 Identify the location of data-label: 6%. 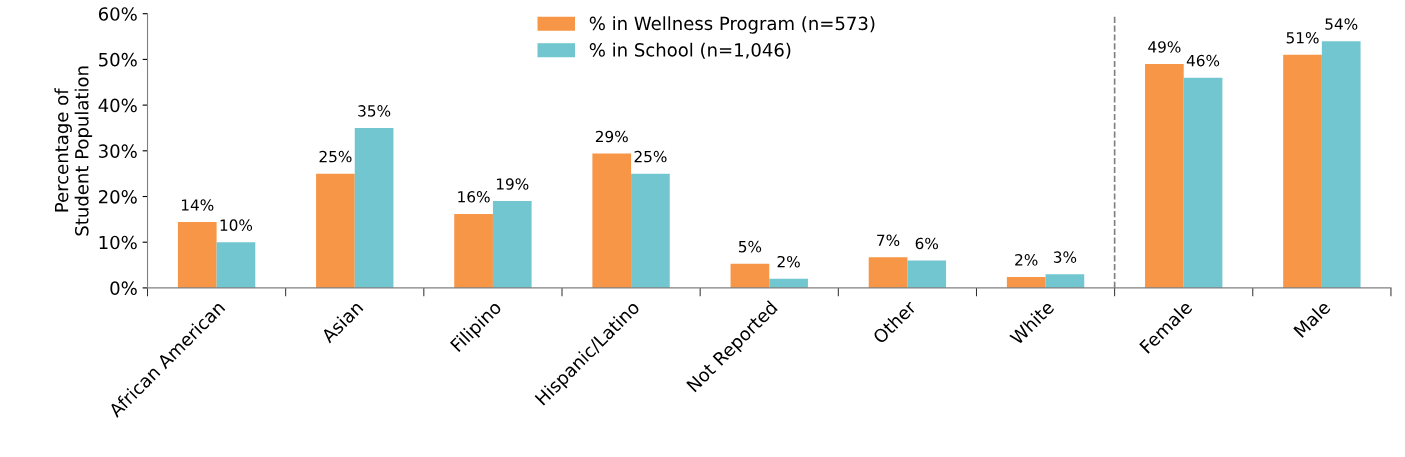
(927, 243).